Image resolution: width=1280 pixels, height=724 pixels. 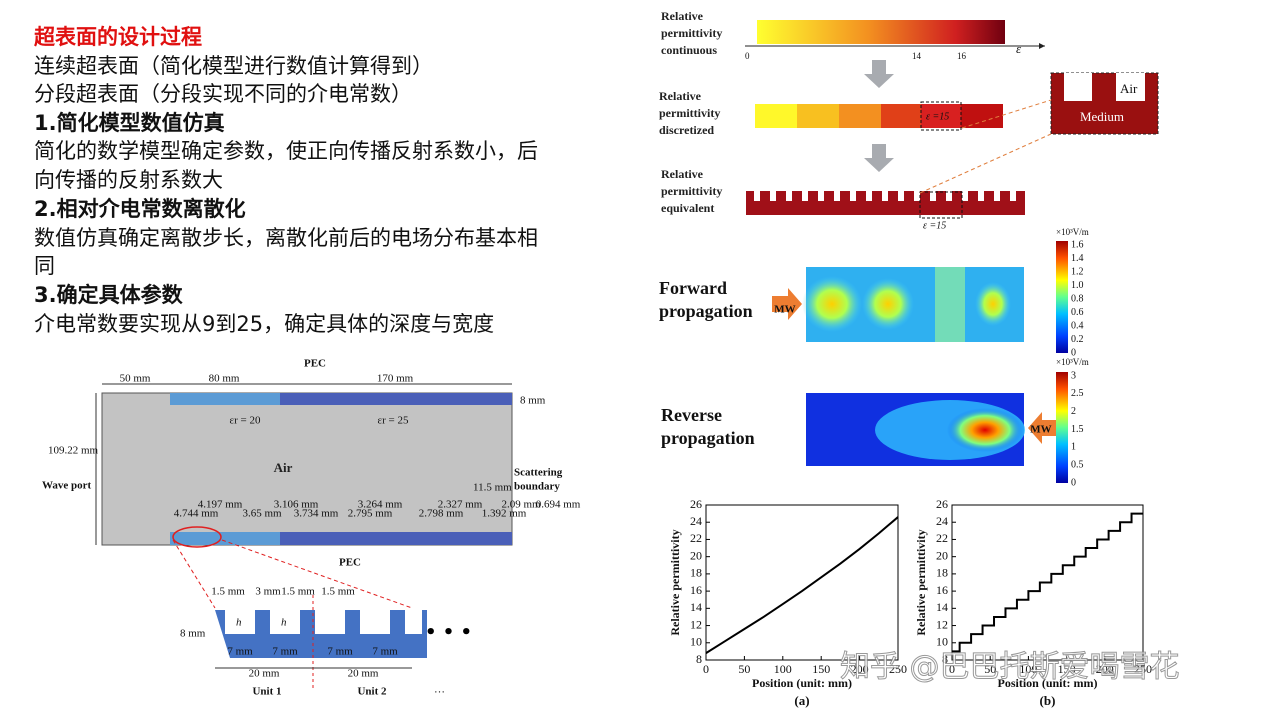 I want to click on colorbar-tick: 0.4, so click(x=1077, y=325).